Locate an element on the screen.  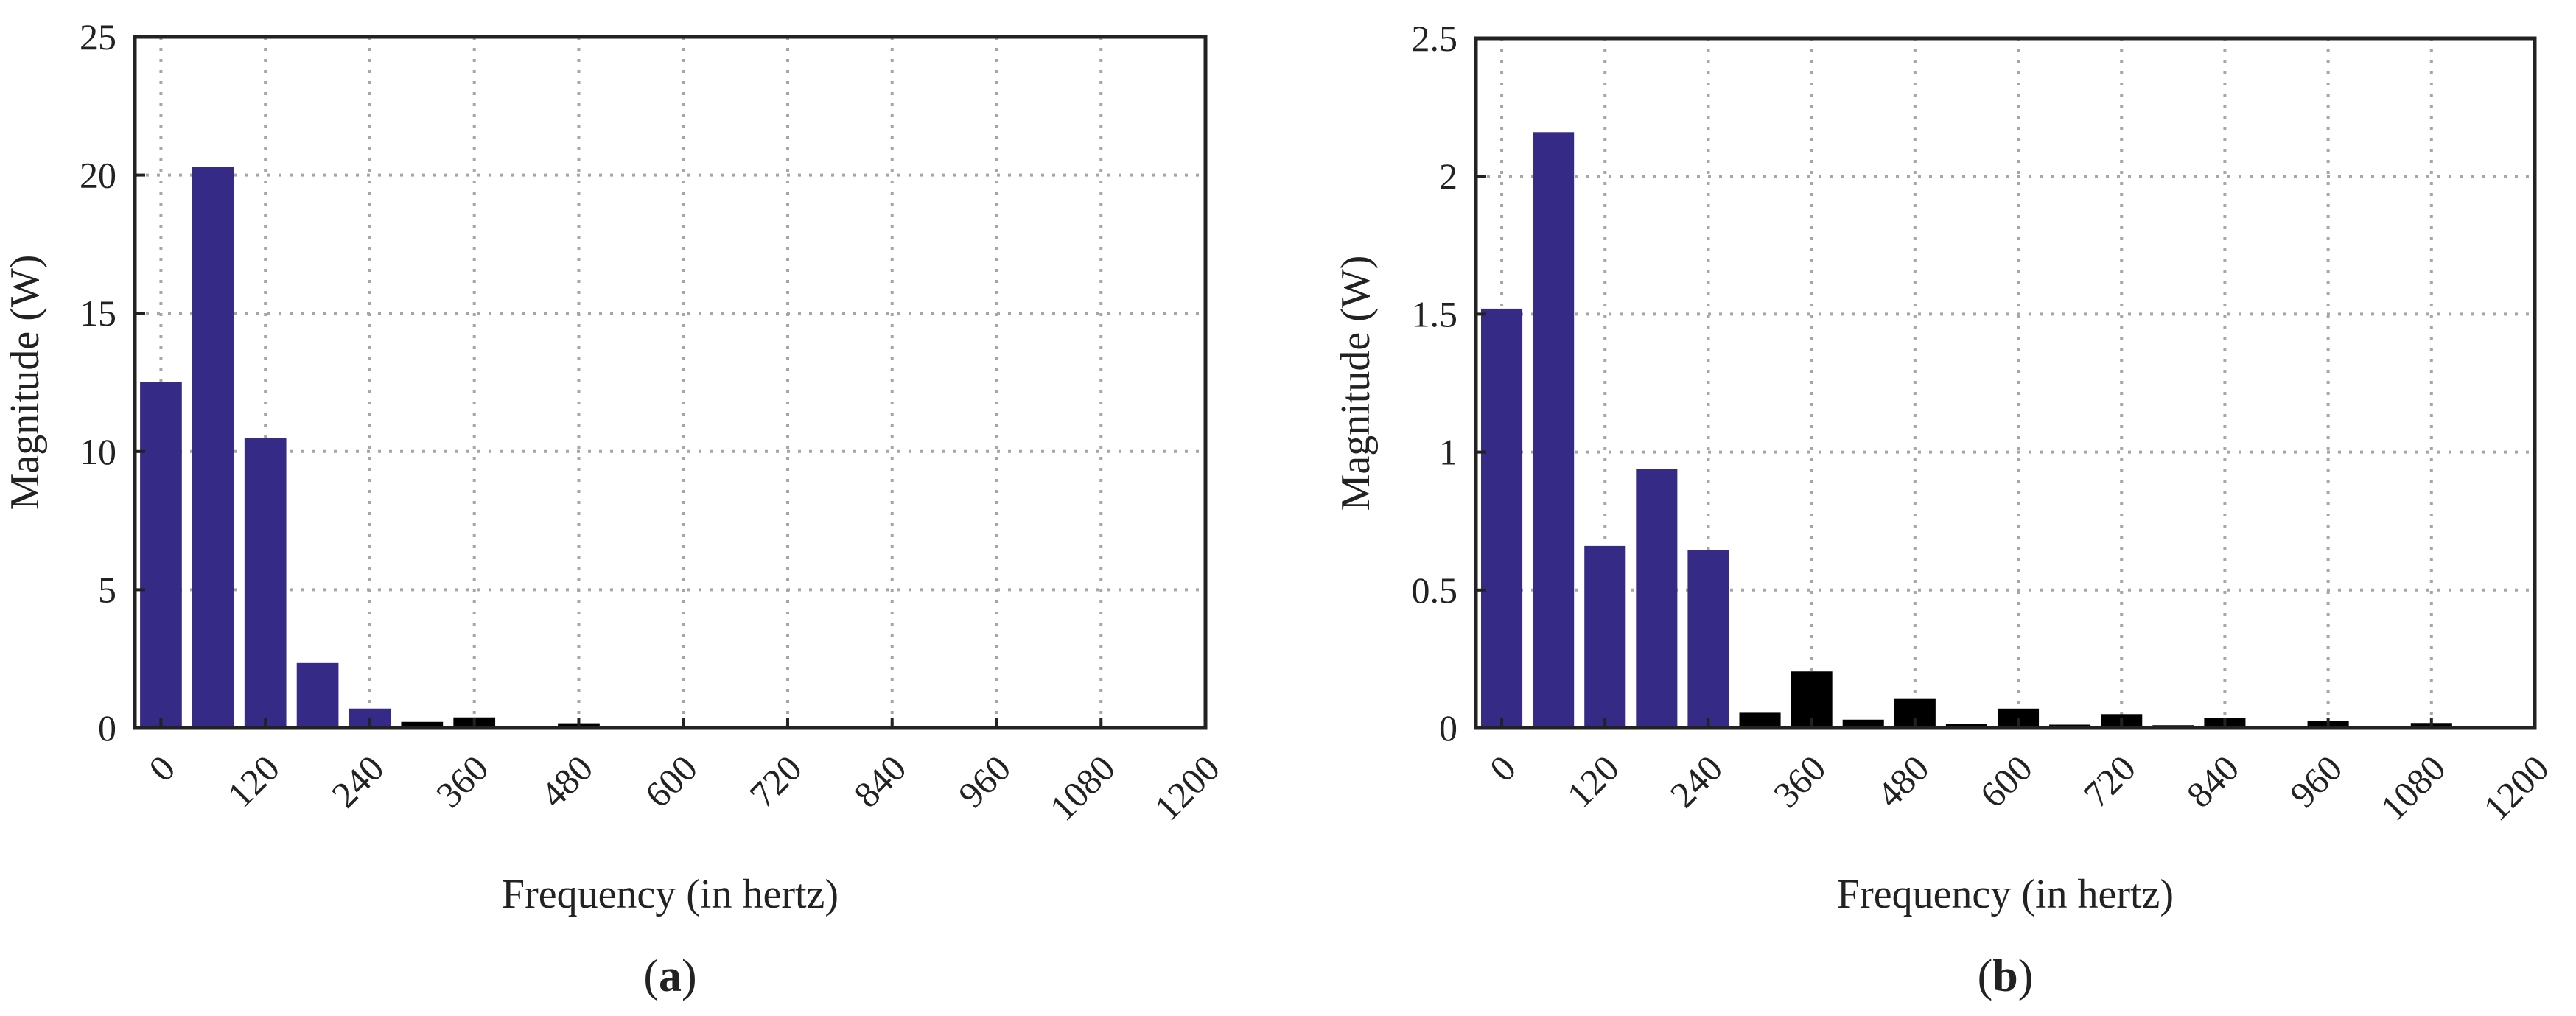
y-tick-label: 1.5 is located at coordinates (1435, 313).